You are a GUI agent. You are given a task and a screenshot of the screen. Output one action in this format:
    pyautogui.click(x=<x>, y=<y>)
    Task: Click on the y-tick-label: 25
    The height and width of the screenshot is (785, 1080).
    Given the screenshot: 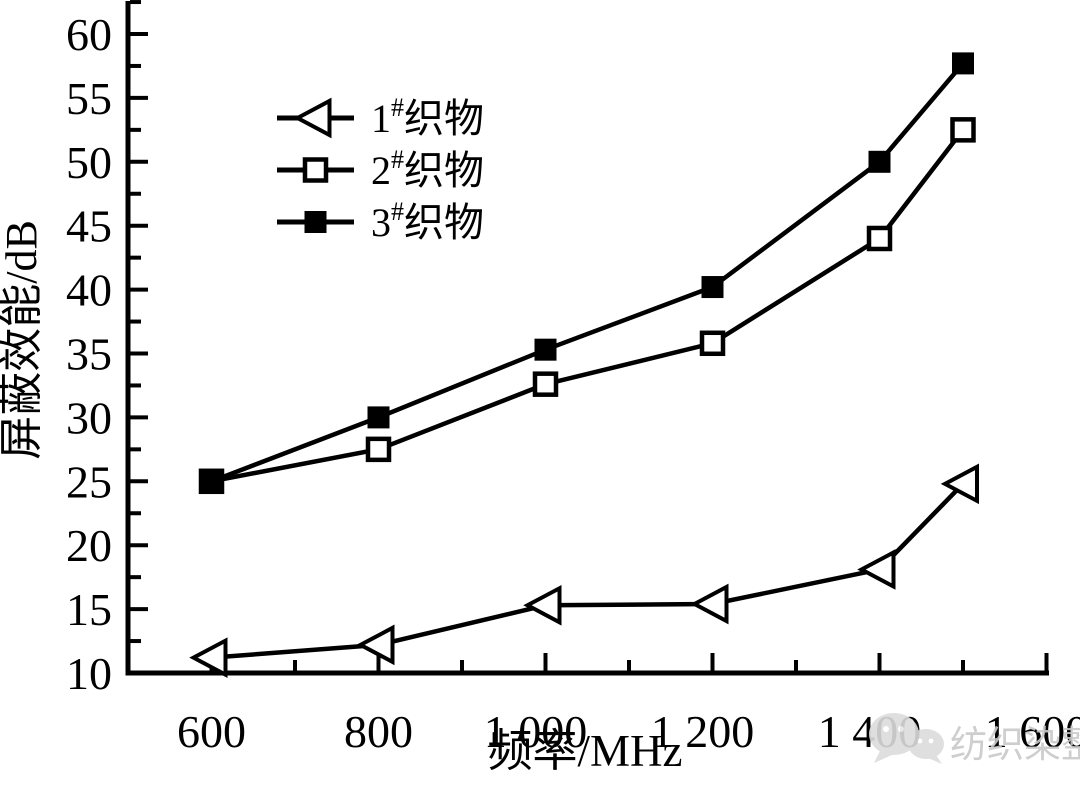 What is the action you would take?
    pyautogui.click(x=89, y=481)
    